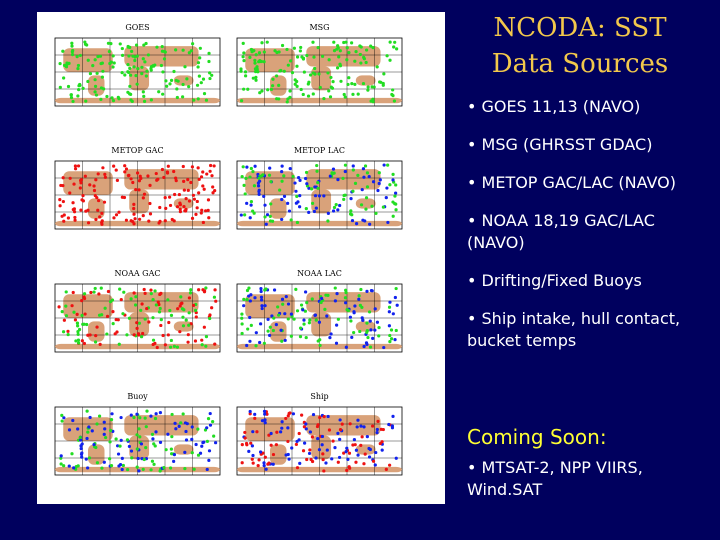 This screenshot has width=720, height=540. Describe the element at coordinates (137, 150) in the screenshot. I see `map-label: METOP GAC` at that location.